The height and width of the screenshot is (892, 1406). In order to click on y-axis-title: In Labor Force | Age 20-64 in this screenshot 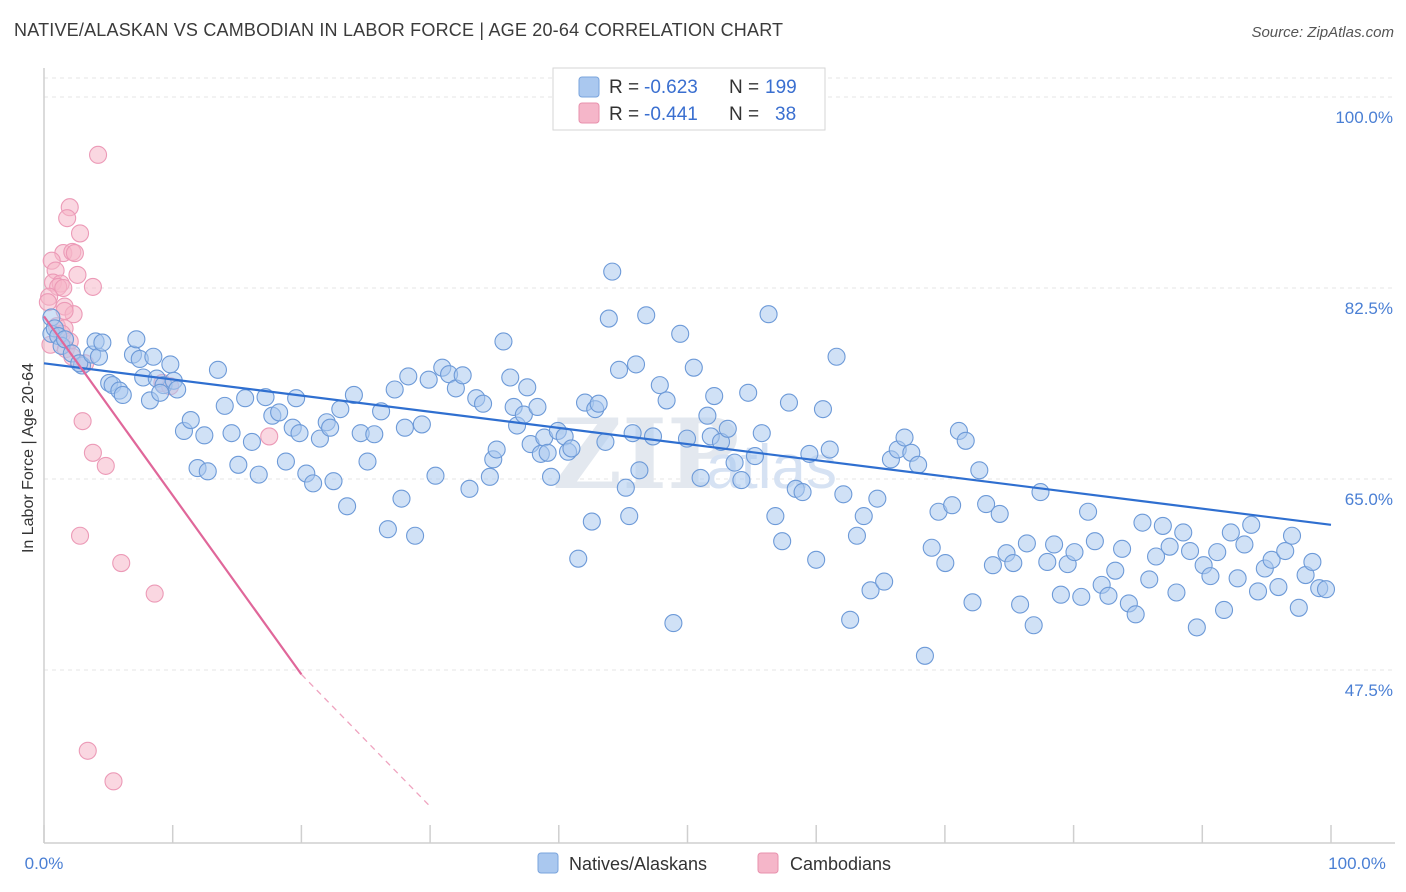, I will do `click(28, 458)`.